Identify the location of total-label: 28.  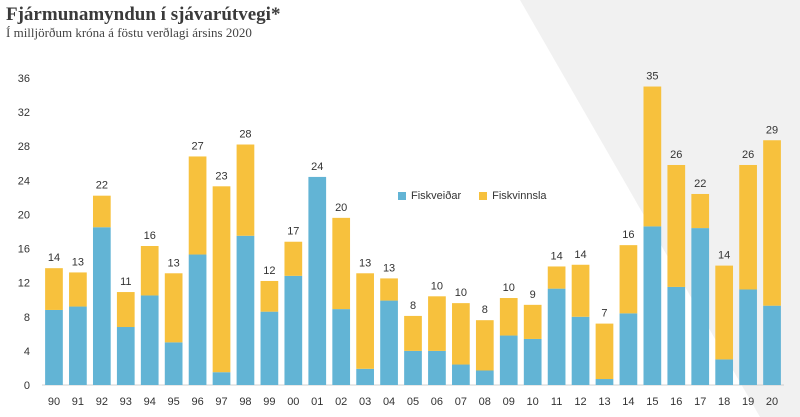
(245, 135).